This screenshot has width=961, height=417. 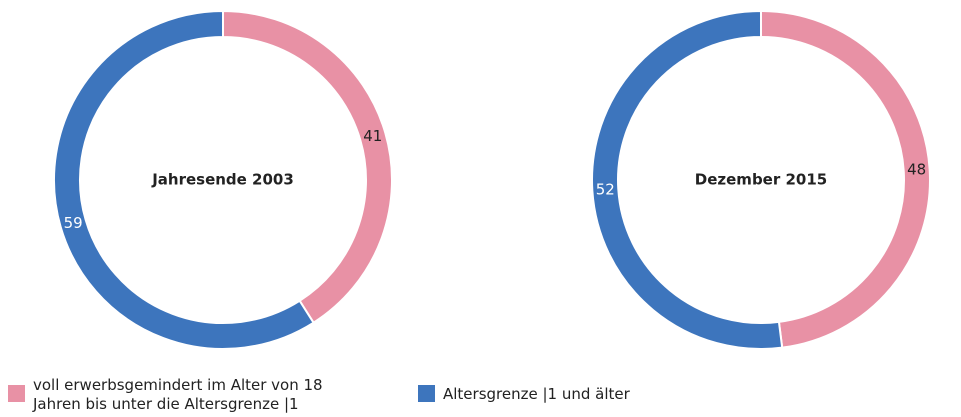 What do you see at coordinates (536, 394) in the screenshot?
I see `legend-label: Altersgrenze |1 und älter` at bounding box center [536, 394].